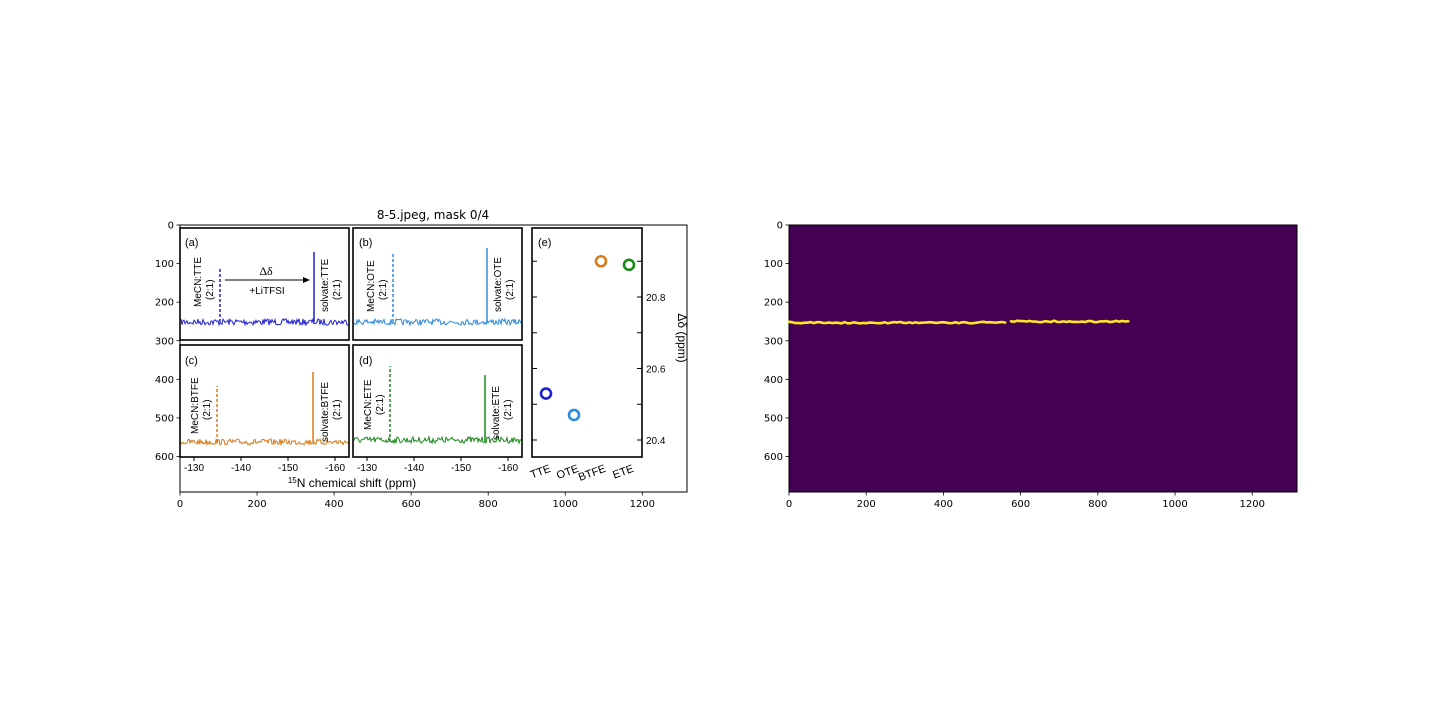 This screenshot has width=1440, height=720. I want to click on inner-x-ticks: -130 -140 -150 -160 -130 -140 -150 -160, so click(351, 465).